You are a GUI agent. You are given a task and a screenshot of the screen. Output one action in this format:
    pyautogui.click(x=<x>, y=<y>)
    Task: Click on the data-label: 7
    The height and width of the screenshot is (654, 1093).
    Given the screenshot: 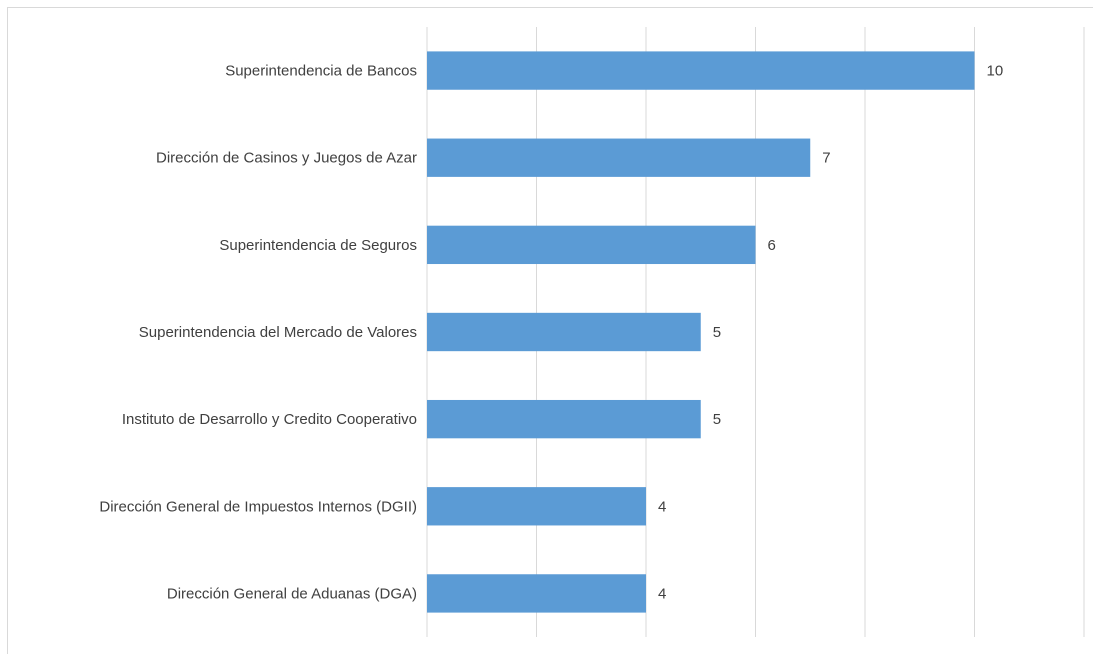 What is the action you would take?
    pyautogui.click(x=826, y=158)
    